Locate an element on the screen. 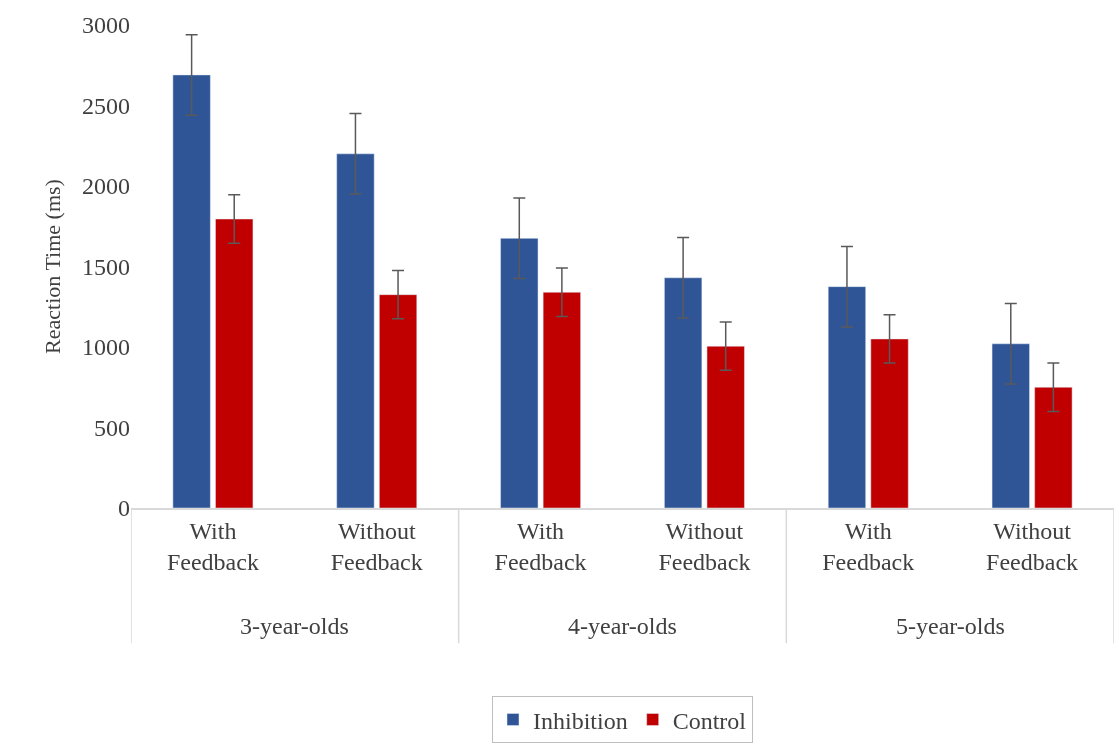  y-tick-label: 2500 is located at coordinates (106, 105).